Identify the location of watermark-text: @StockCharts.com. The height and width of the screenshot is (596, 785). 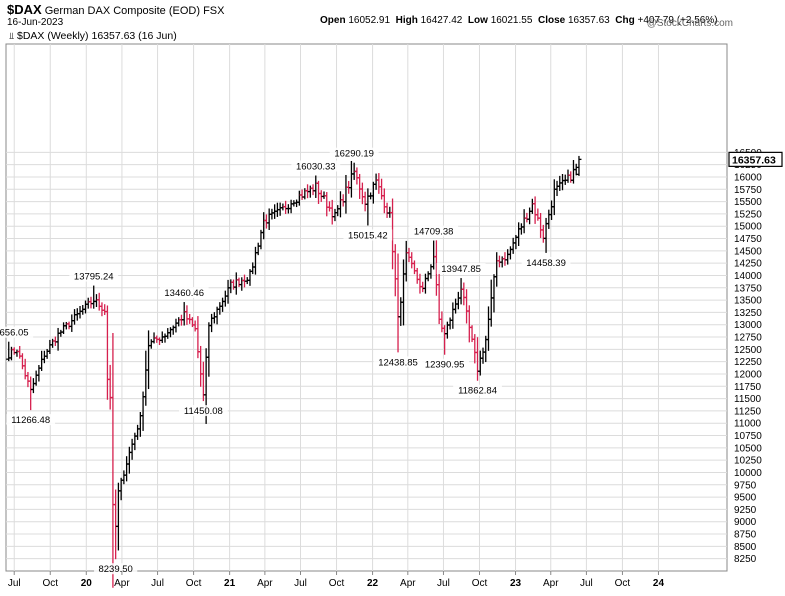
(689, 23).